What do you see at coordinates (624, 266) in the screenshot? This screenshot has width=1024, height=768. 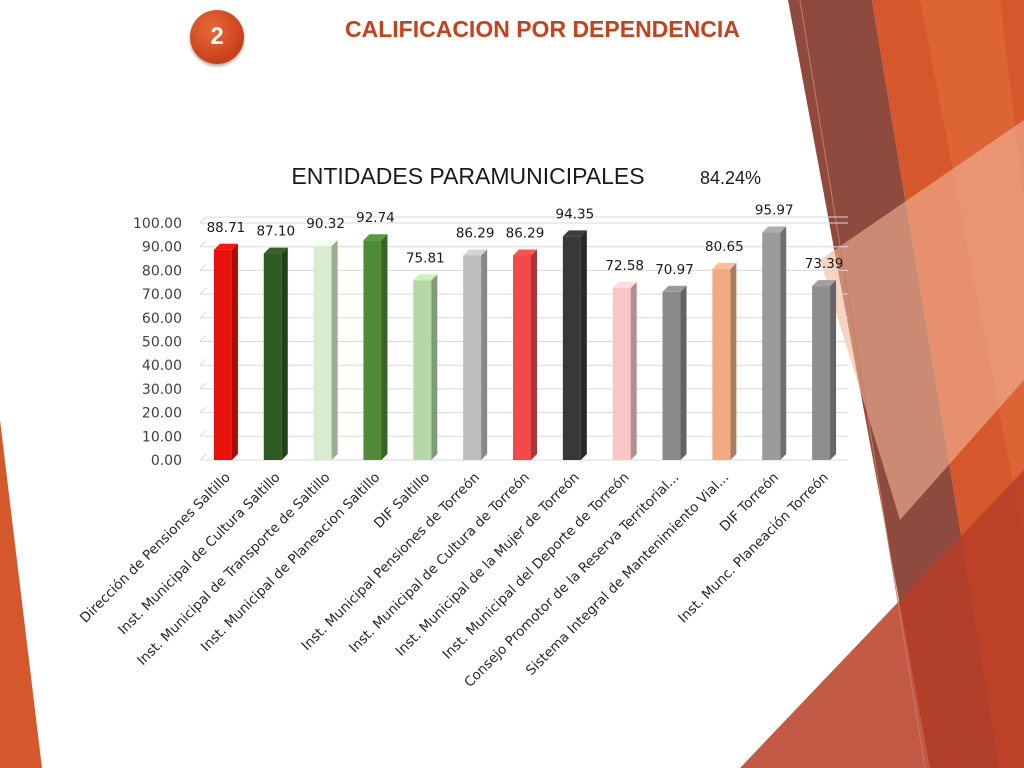 I see `data-label: 72.58` at bounding box center [624, 266].